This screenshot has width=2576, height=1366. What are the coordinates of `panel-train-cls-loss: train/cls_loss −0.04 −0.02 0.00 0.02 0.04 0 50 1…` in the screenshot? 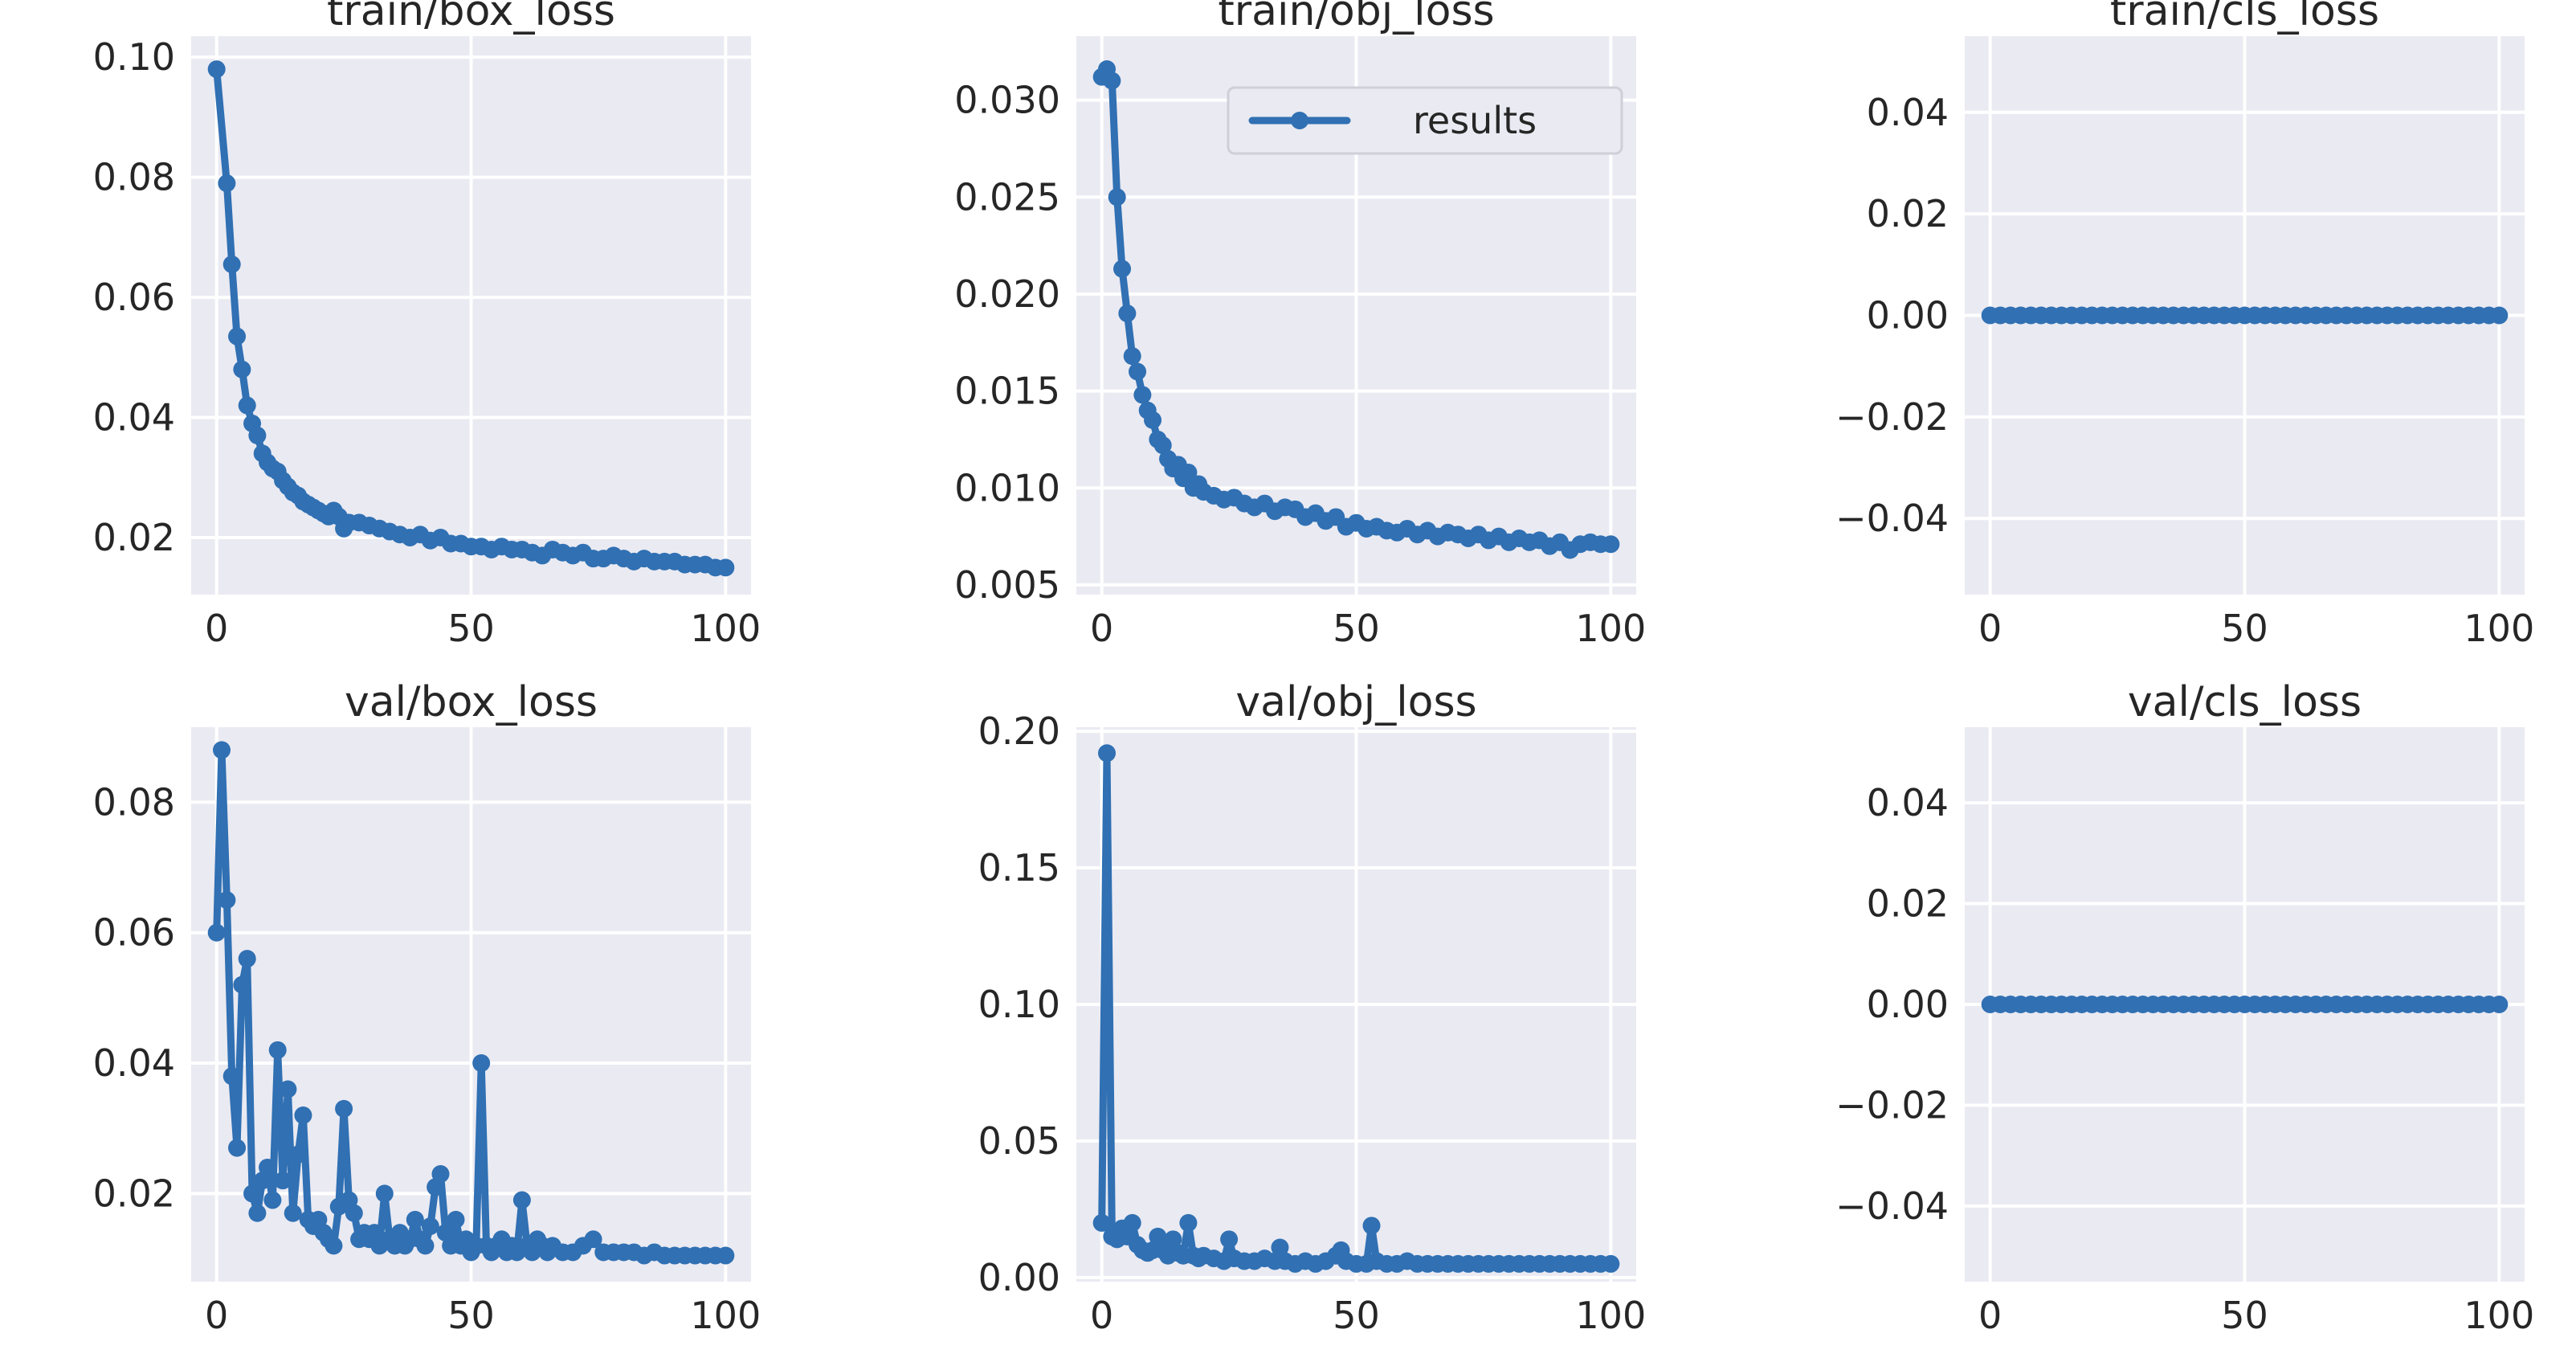 It's located at (2184, 325).